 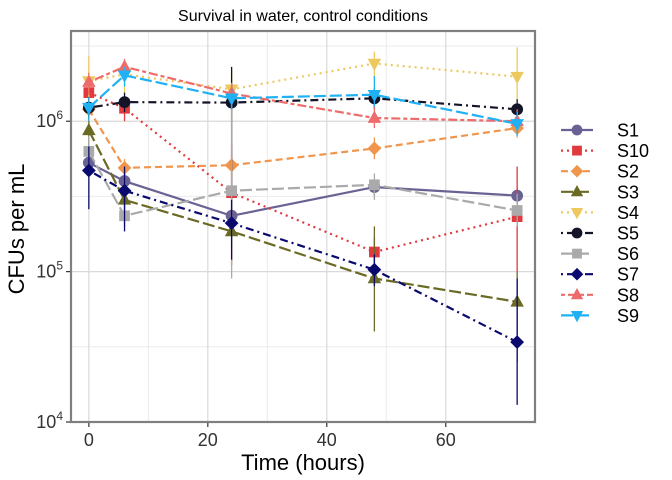 What do you see at coordinates (600, 254) in the screenshot?
I see `legend-item-s6: S6` at bounding box center [600, 254].